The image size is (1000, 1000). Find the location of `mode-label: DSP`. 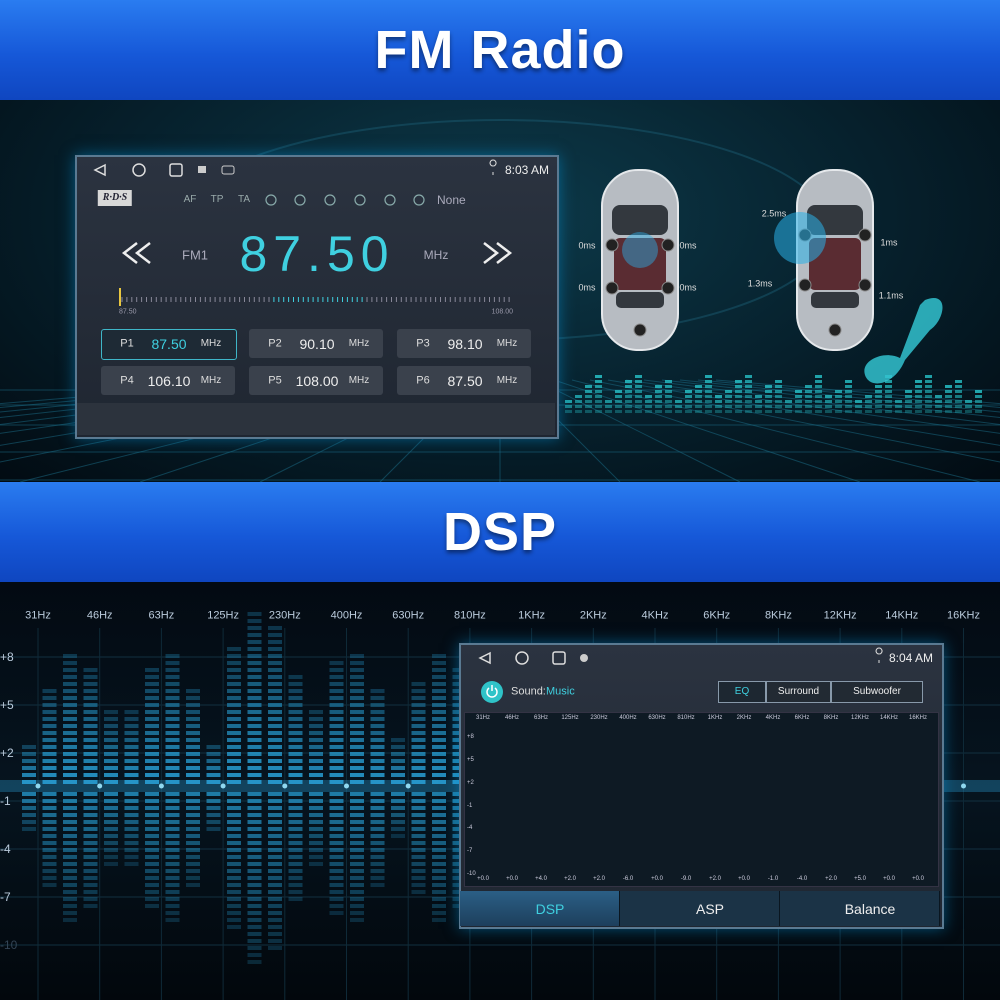

mode-label: DSP is located at coordinates (550, 909).